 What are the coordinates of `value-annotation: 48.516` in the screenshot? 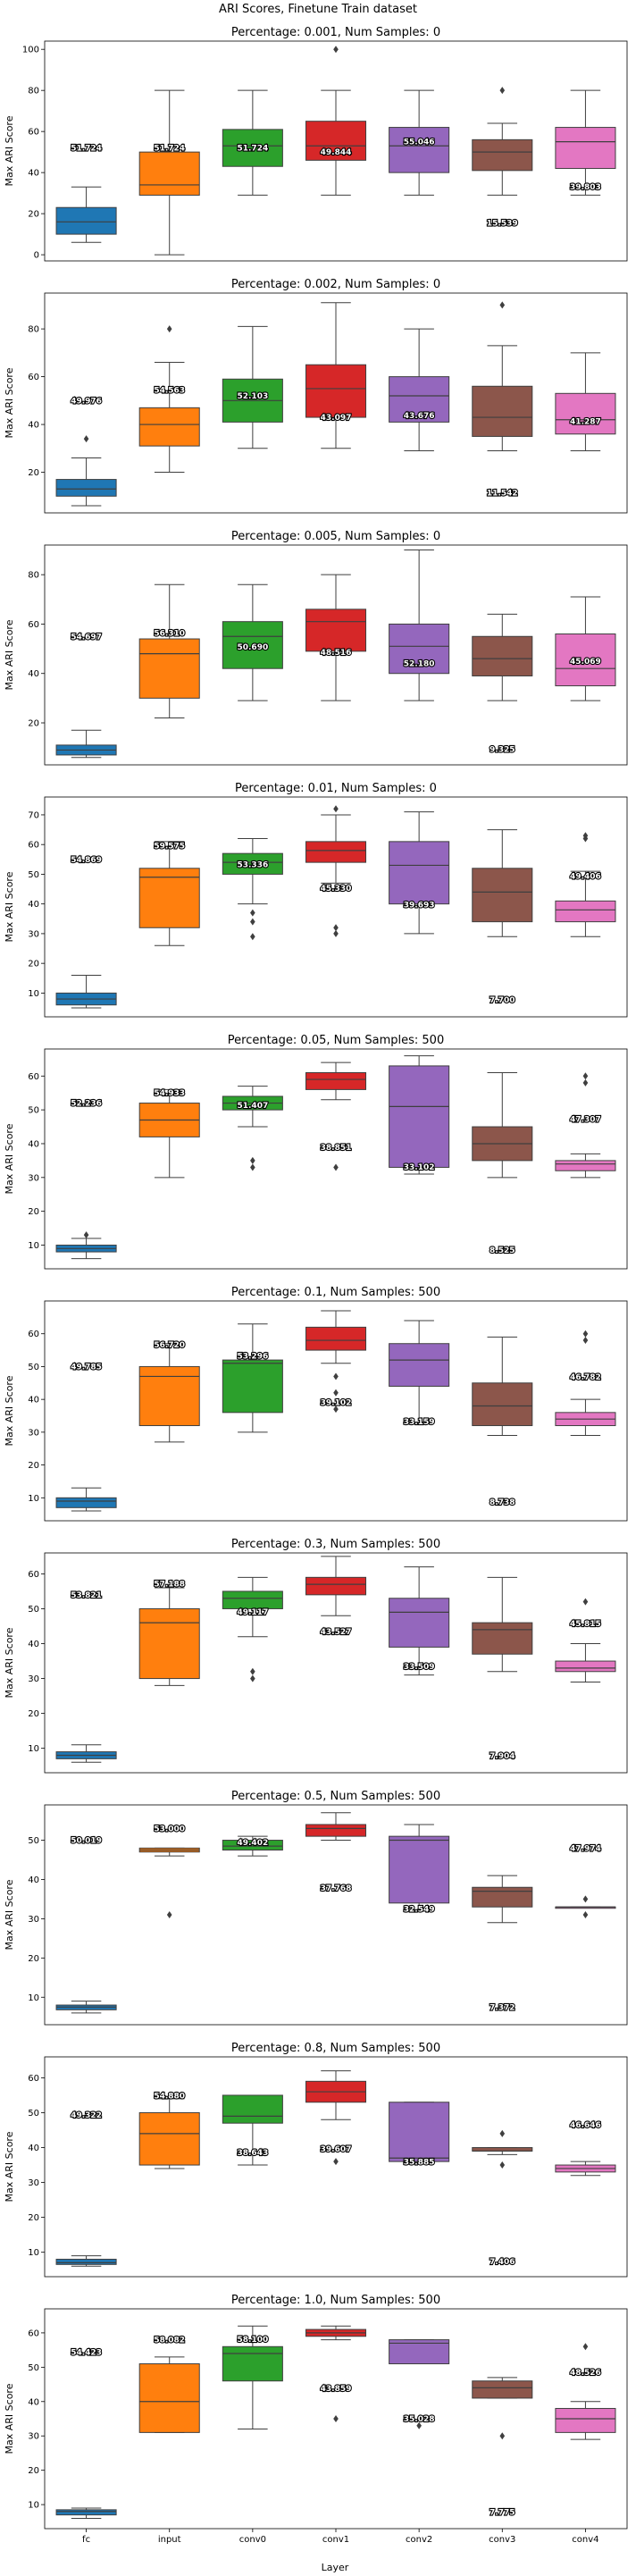 It's located at (336, 653).